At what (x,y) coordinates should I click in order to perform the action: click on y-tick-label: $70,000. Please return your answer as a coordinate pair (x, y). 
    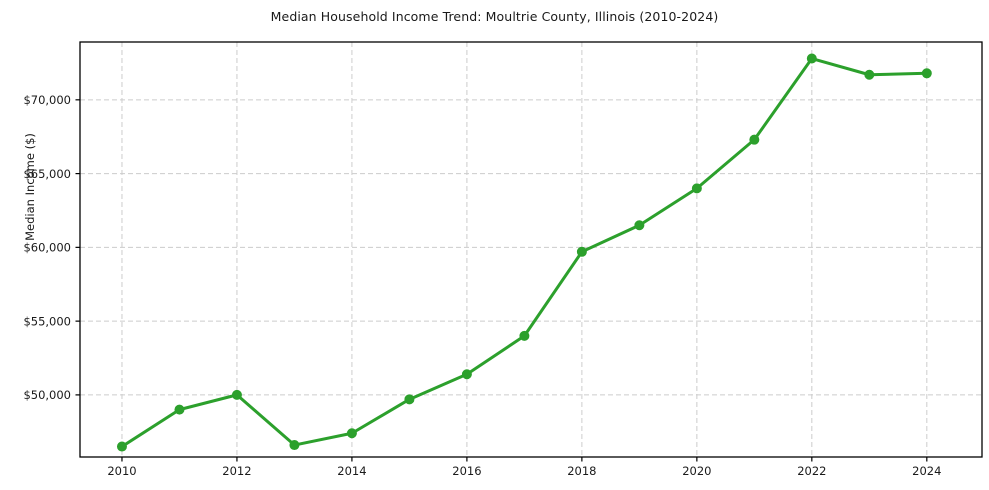
    Looking at the image, I should click on (47, 100).